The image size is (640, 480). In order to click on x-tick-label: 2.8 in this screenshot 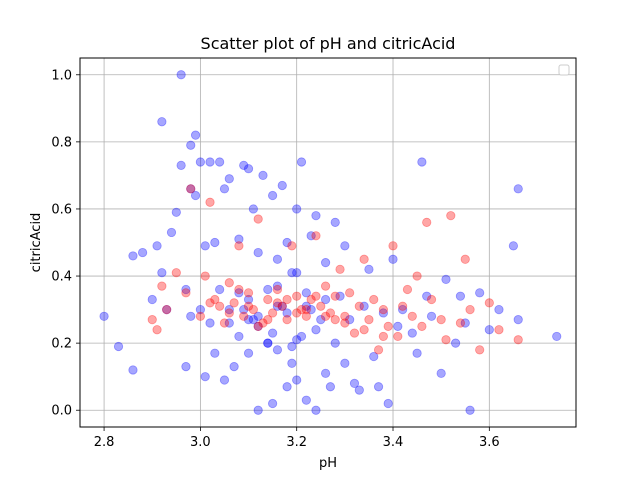, I will do `click(104, 442)`.